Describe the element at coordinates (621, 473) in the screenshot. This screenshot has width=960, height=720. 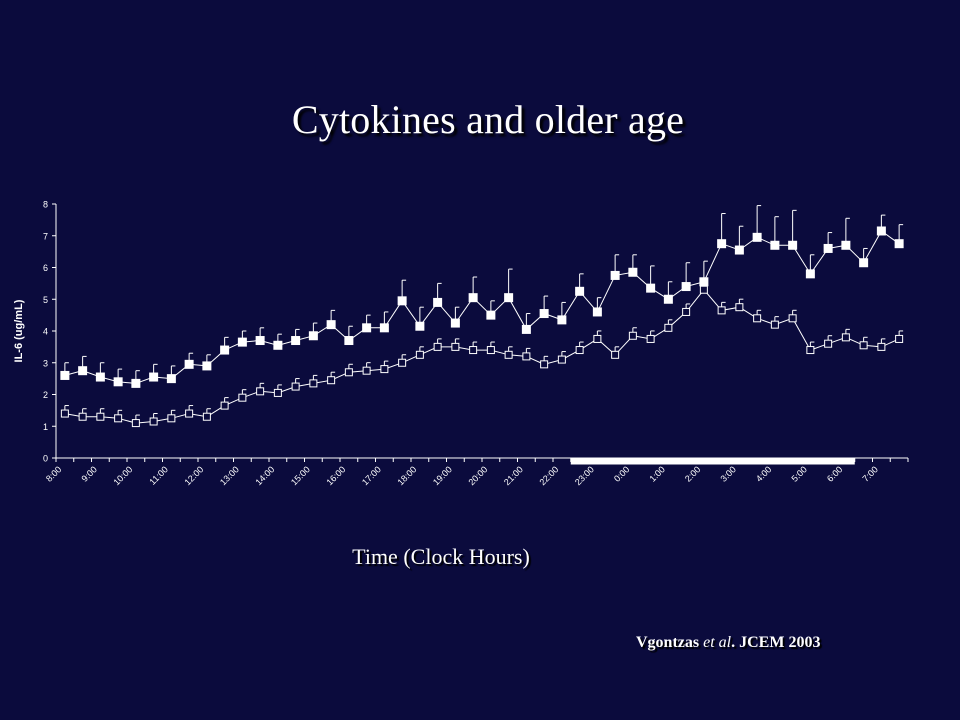
I see `x-tick-label: 0:00` at that location.